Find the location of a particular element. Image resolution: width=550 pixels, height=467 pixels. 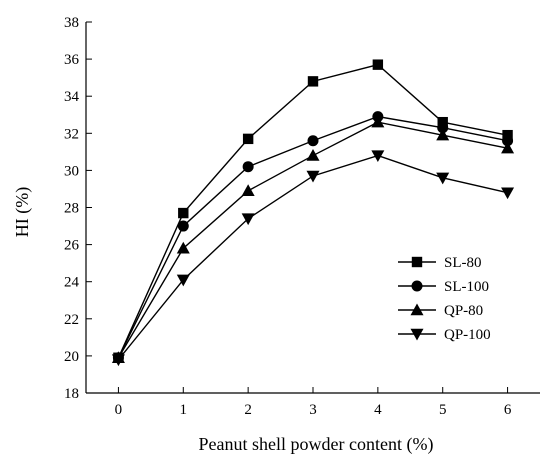

legend-label: SL-80 is located at coordinates (463, 263).